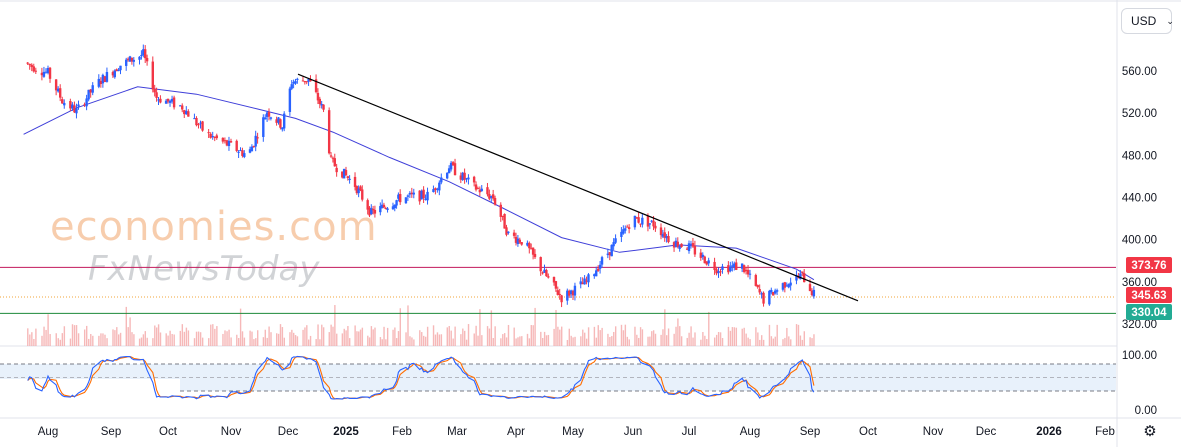  Describe the element at coordinates (168, 432) in the screenshot. I see `time-tick-label: Oct` at that location.